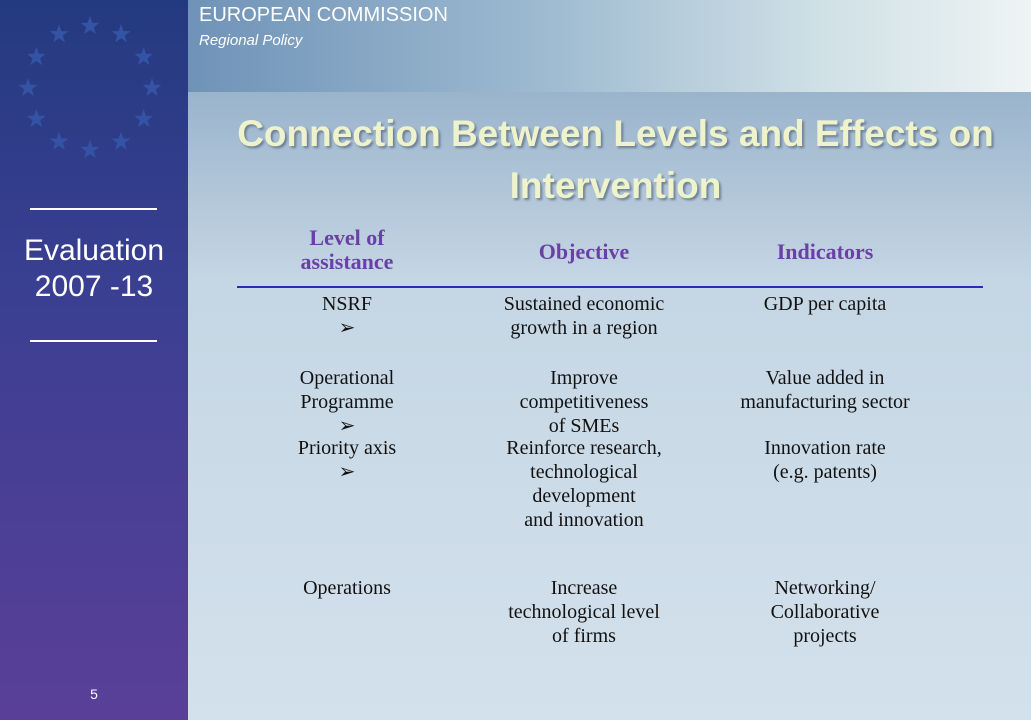 The height and width of the screenshot is (720, 1031). I want to click on banner, so click(609, 46).